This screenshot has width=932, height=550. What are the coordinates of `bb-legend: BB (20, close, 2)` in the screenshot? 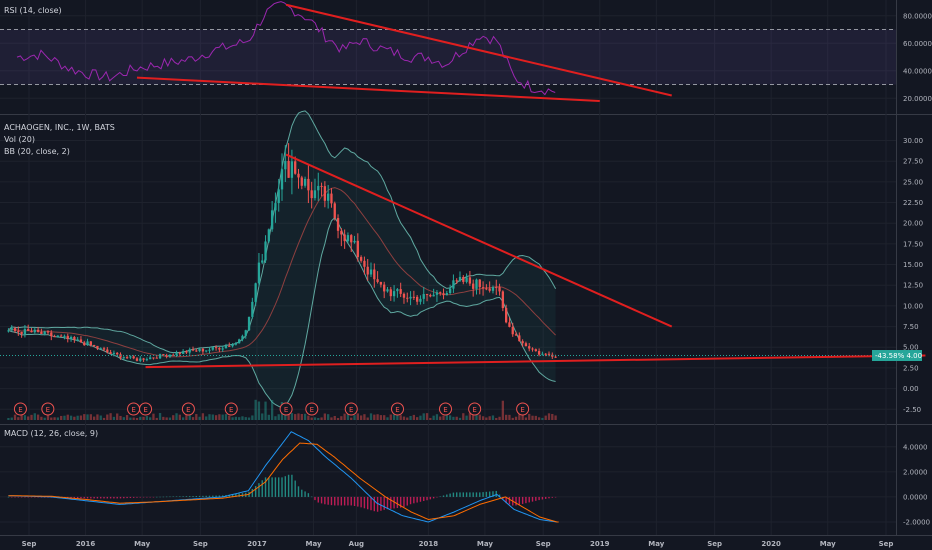 It's located at (37, 151).